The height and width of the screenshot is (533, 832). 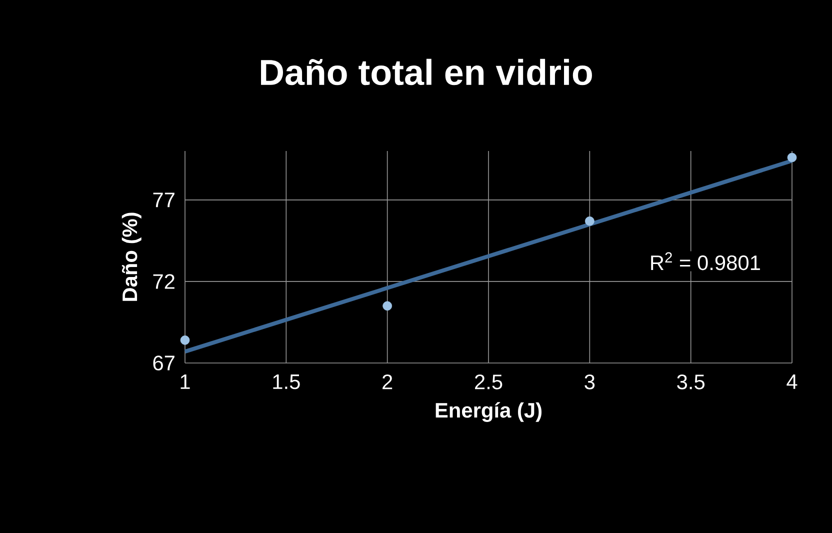 I want to click on x-tick-label: 2, so click(x=387, y=382).